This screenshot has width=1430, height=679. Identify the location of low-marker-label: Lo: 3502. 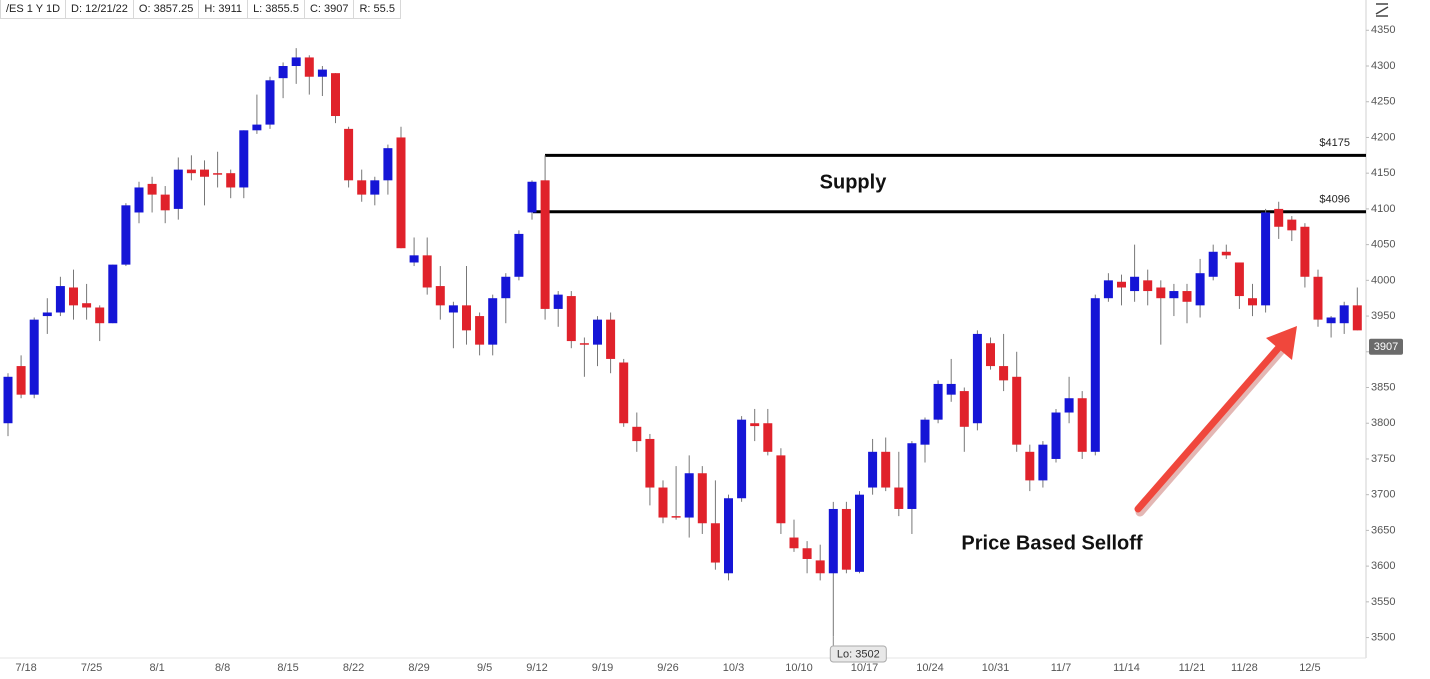
(858, 654).